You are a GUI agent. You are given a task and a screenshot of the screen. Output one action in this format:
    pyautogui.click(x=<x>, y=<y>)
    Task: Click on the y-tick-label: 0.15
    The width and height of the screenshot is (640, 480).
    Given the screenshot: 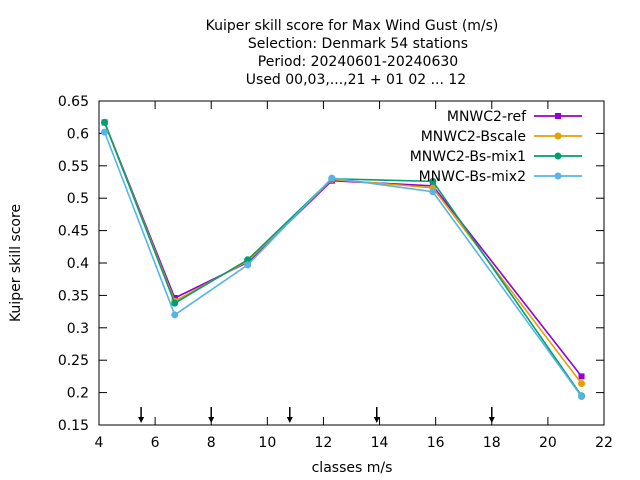 What is the action you would take?
    pyautogui.click(x=73, y=426)
    